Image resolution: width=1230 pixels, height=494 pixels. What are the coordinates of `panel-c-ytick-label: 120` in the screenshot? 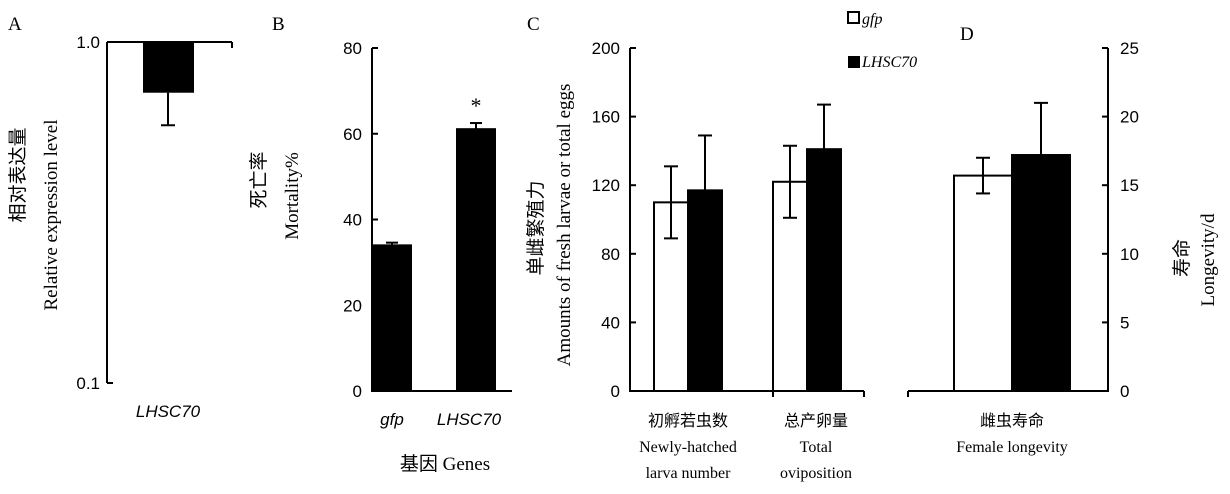 It's located at (606, 185).